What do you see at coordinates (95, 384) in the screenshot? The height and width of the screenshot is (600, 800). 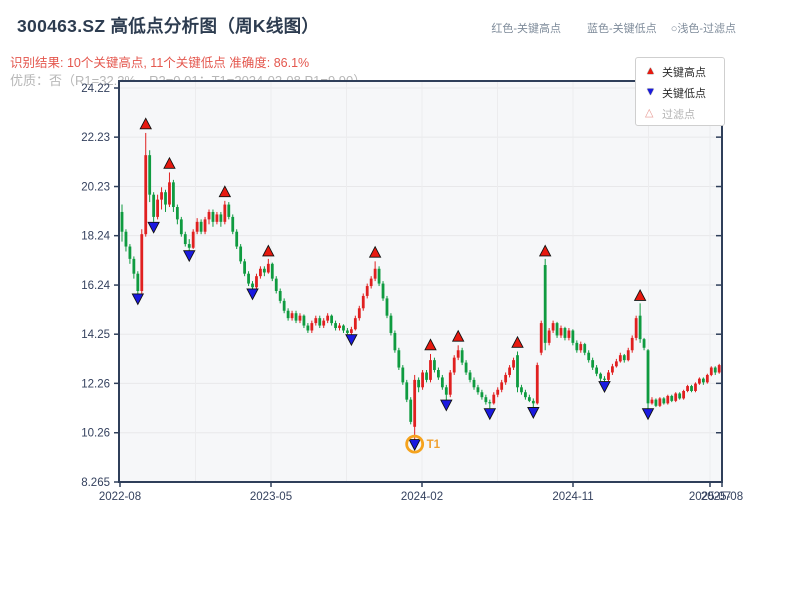 I see `y-tick-label: 12.26` at bounding box center [95, 384].